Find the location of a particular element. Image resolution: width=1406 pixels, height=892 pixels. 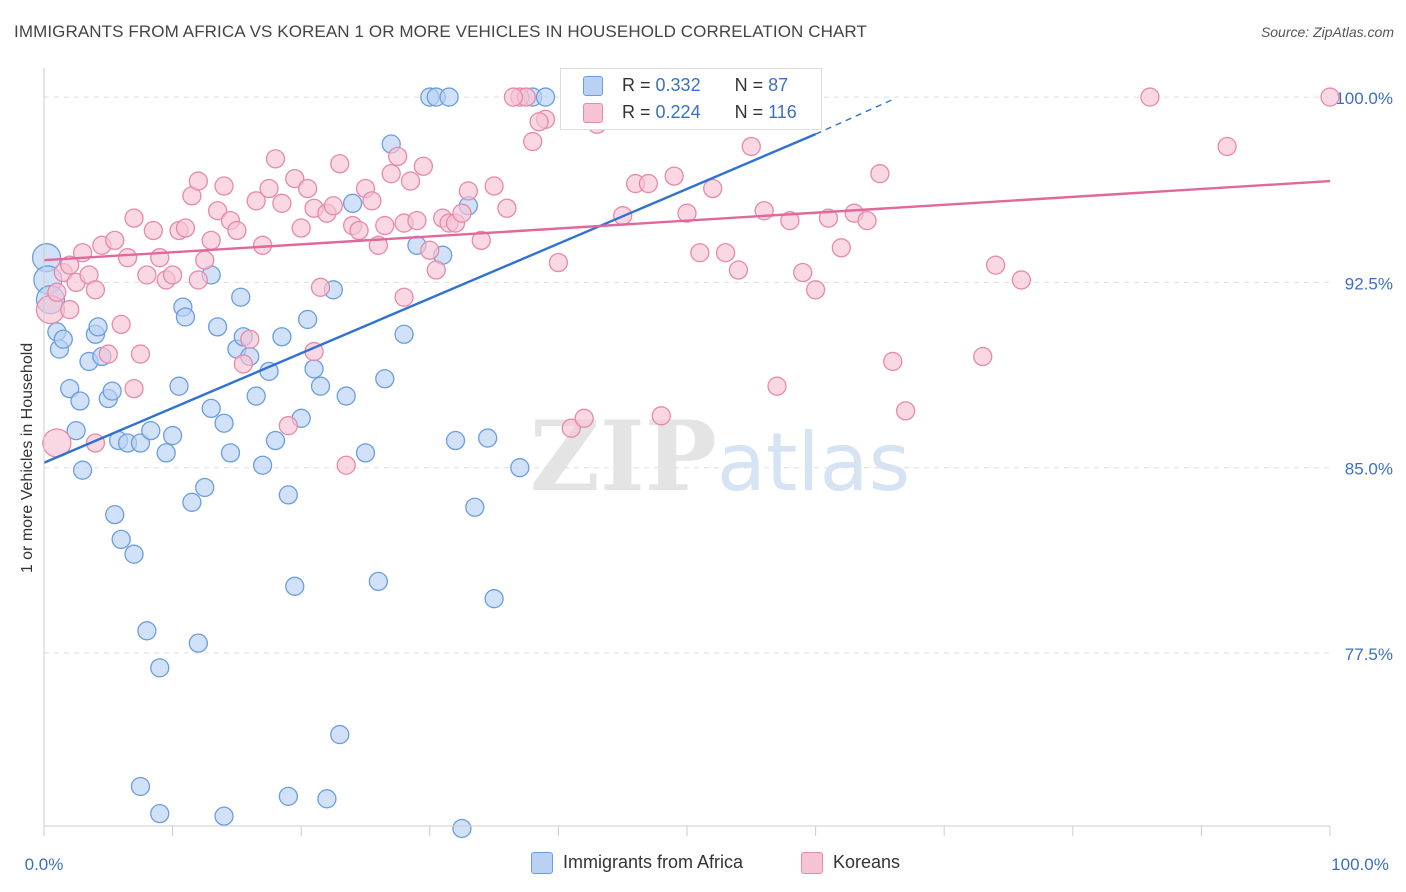

watermark: ZIPatlas is located at coordinates (720, 456).